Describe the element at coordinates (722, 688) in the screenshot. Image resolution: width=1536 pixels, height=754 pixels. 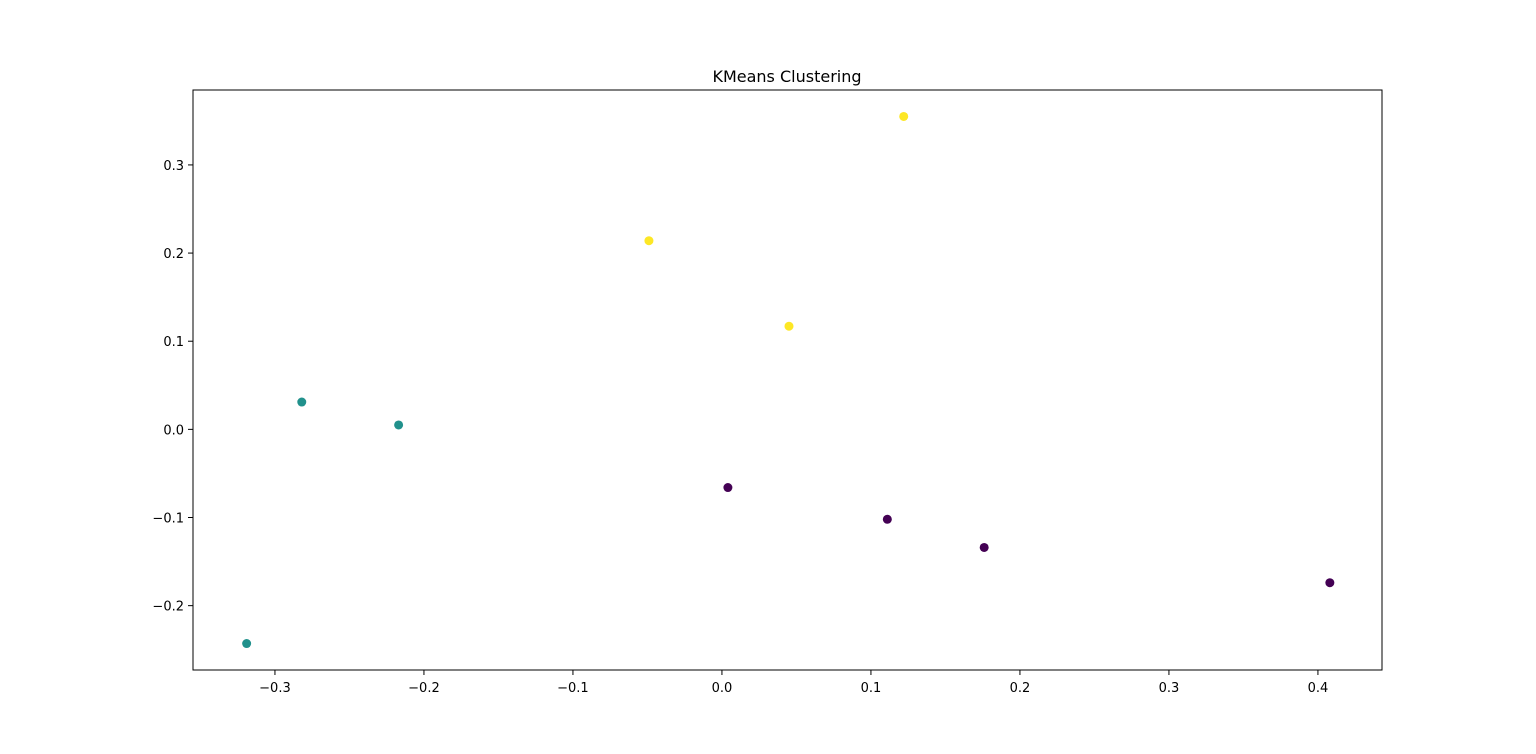
I see `x-tick-label: 0.0` at that location.